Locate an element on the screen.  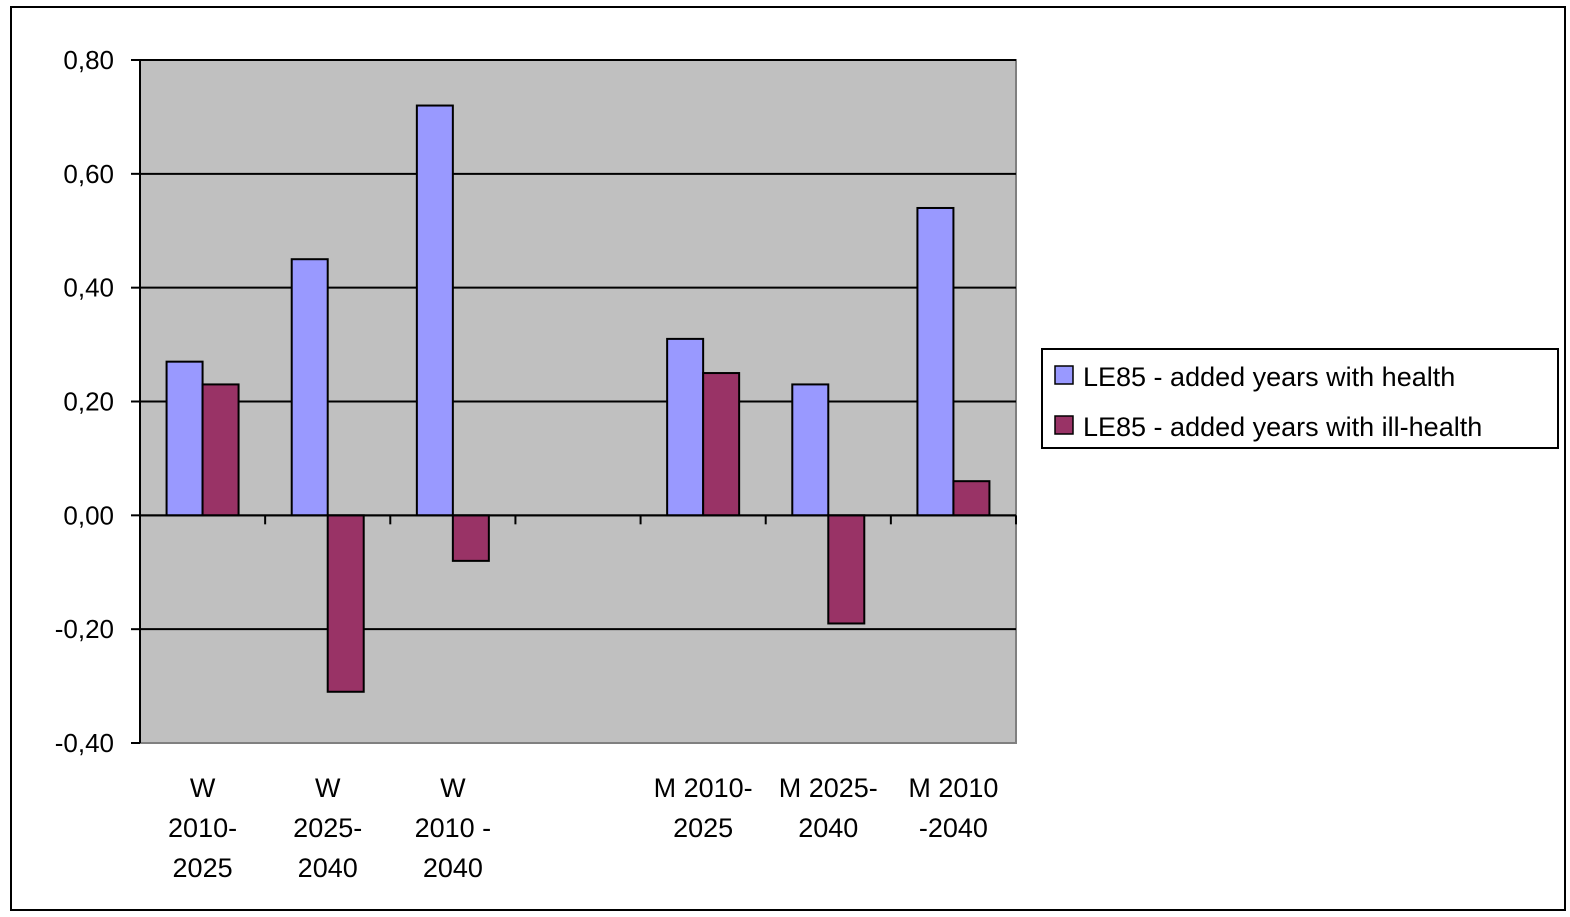
legend-box is located at coordinates (1300, 398).